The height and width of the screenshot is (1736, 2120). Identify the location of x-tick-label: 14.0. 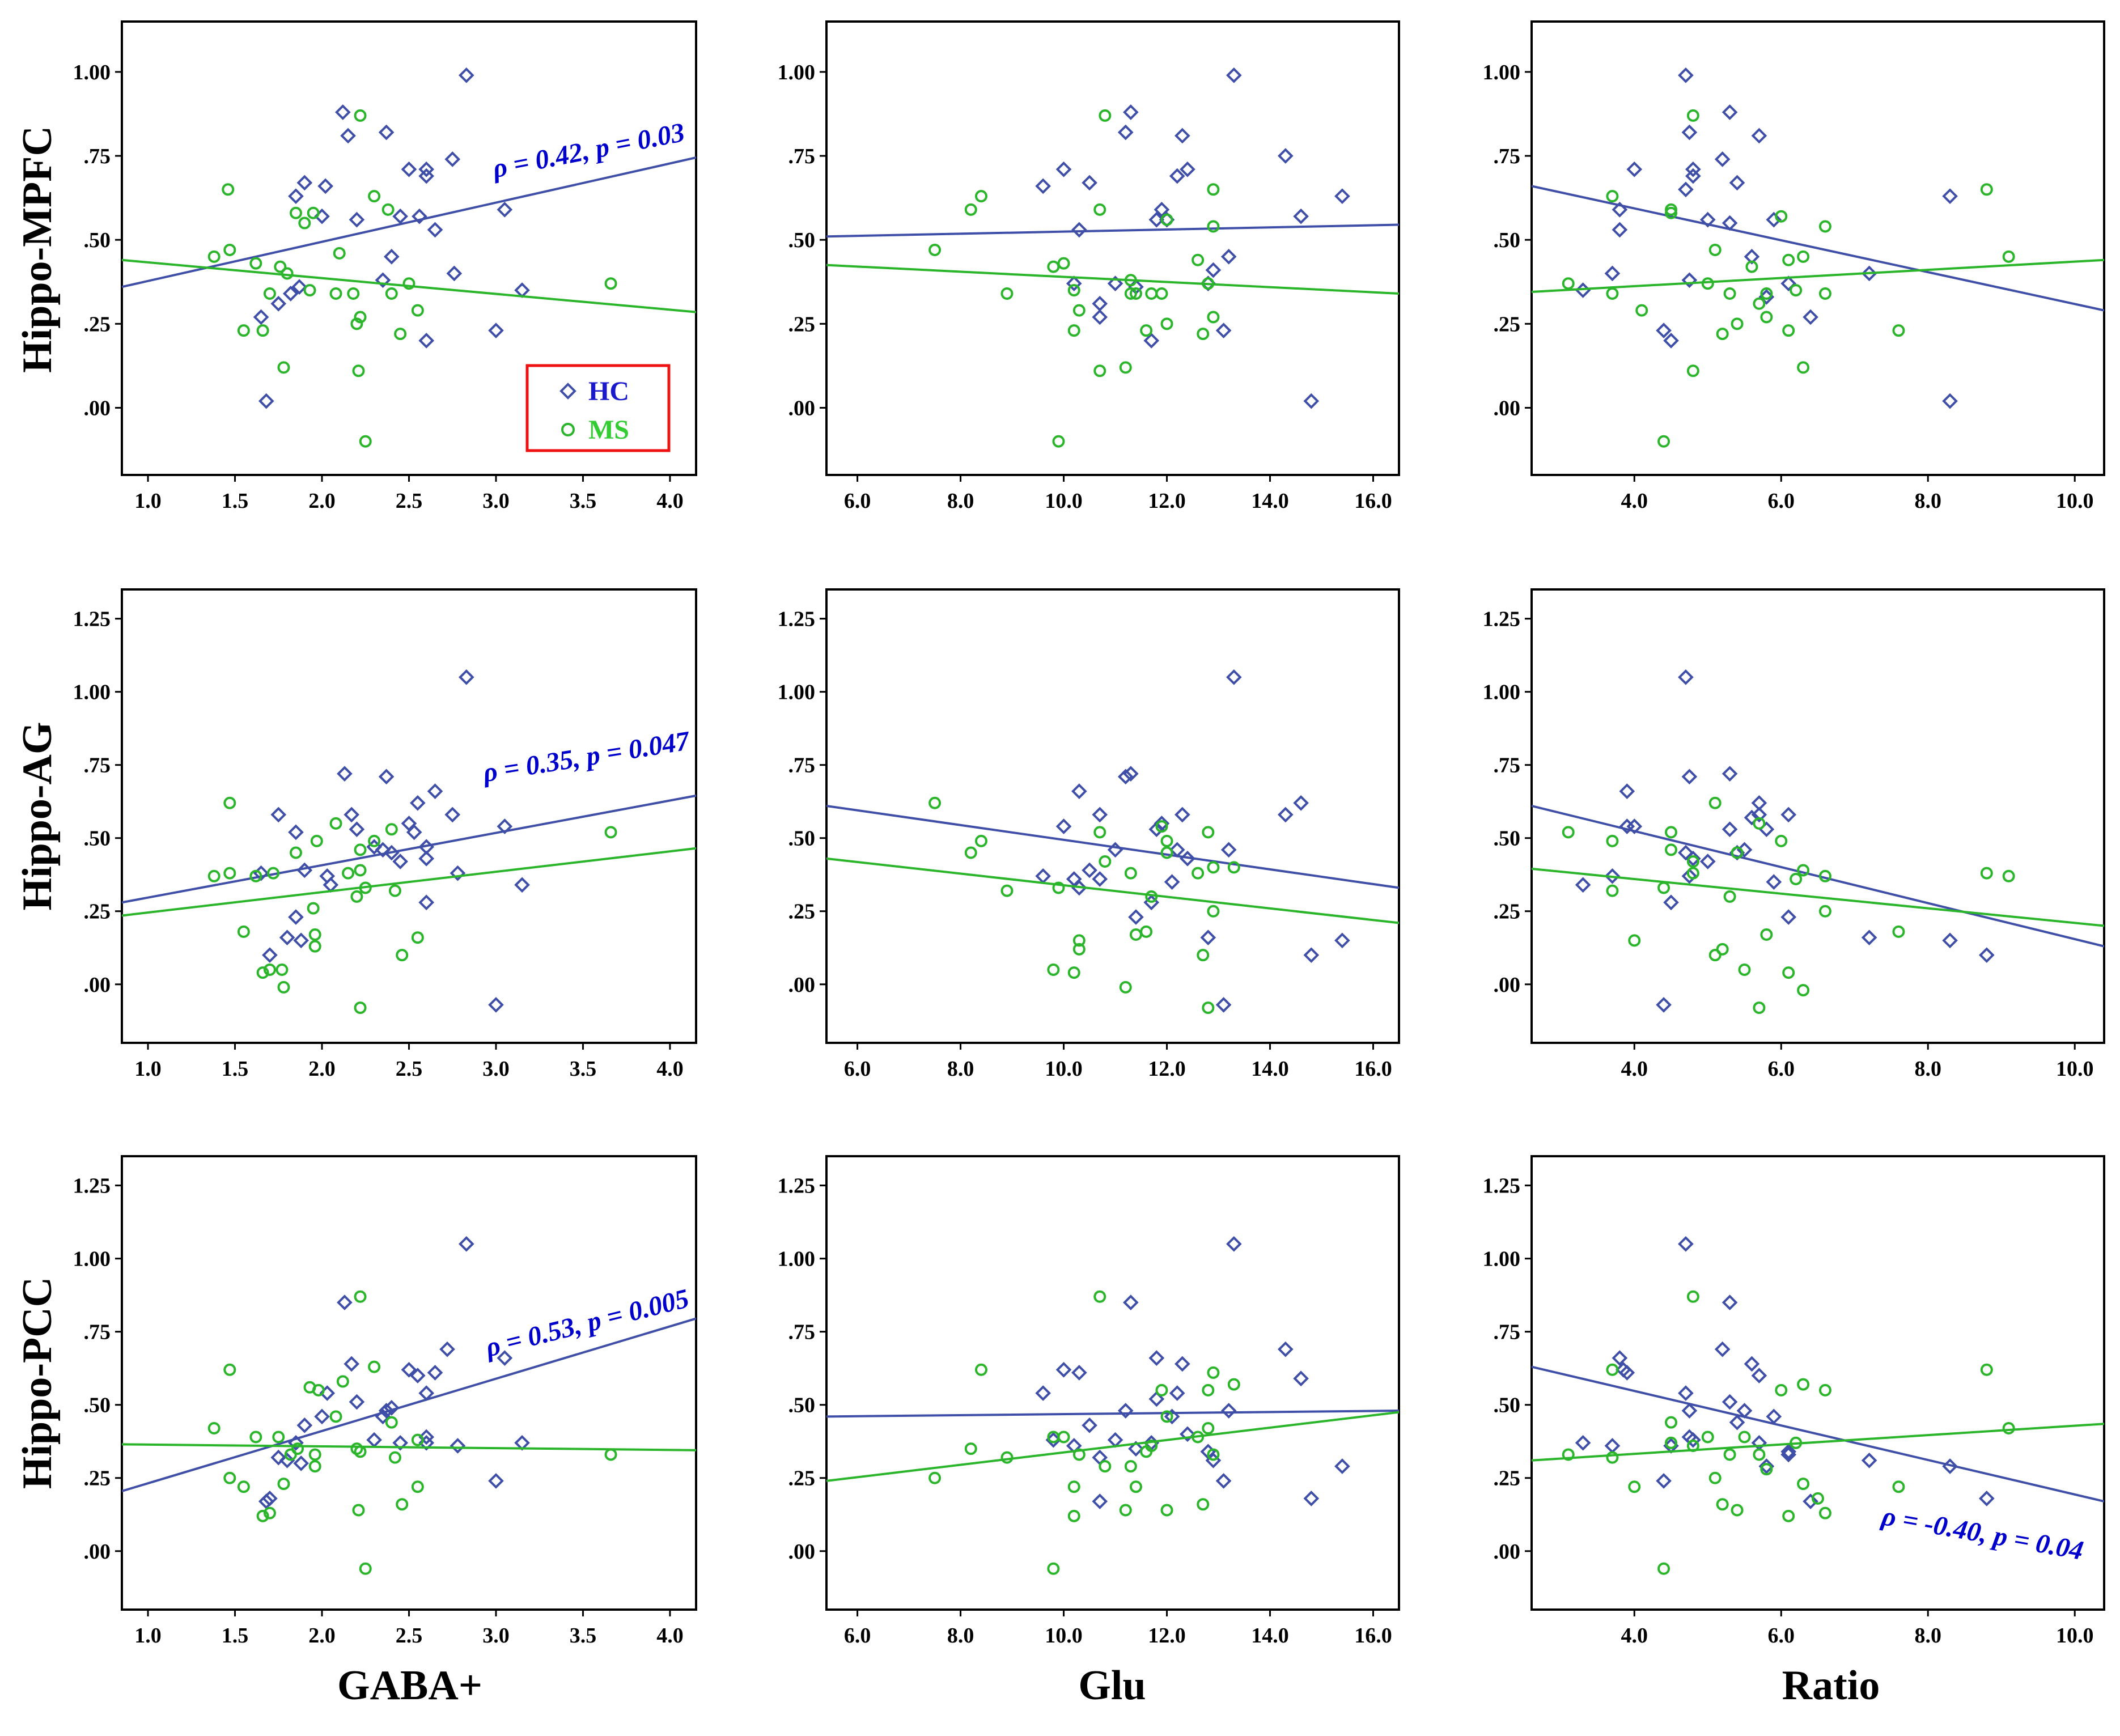
(1270, 501).